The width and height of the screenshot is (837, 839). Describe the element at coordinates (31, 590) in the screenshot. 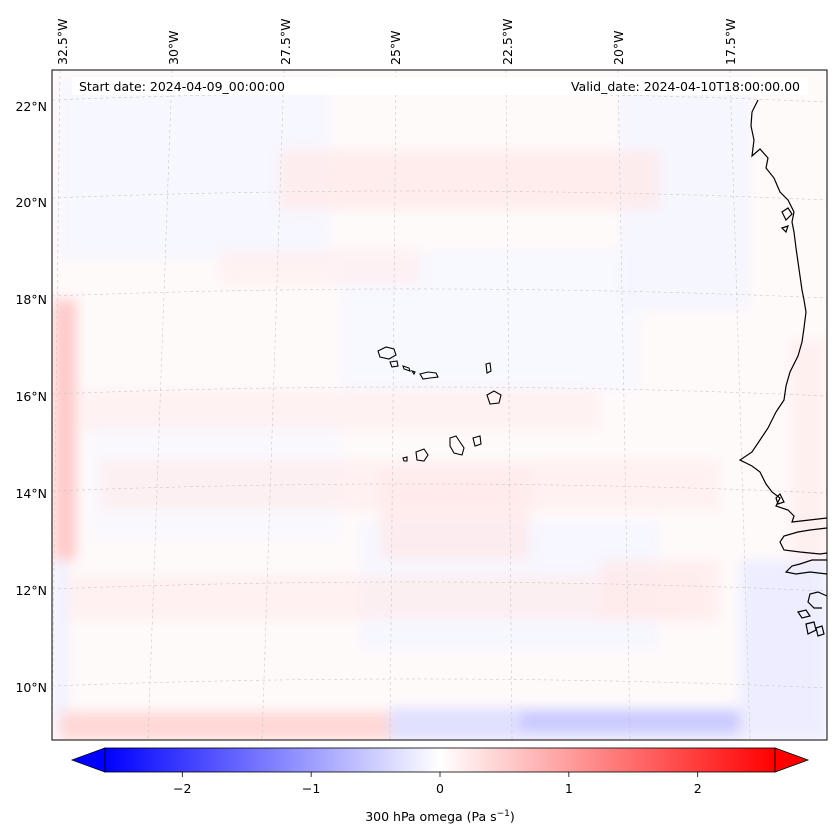

I see `lat-label: 12°N` at that location.